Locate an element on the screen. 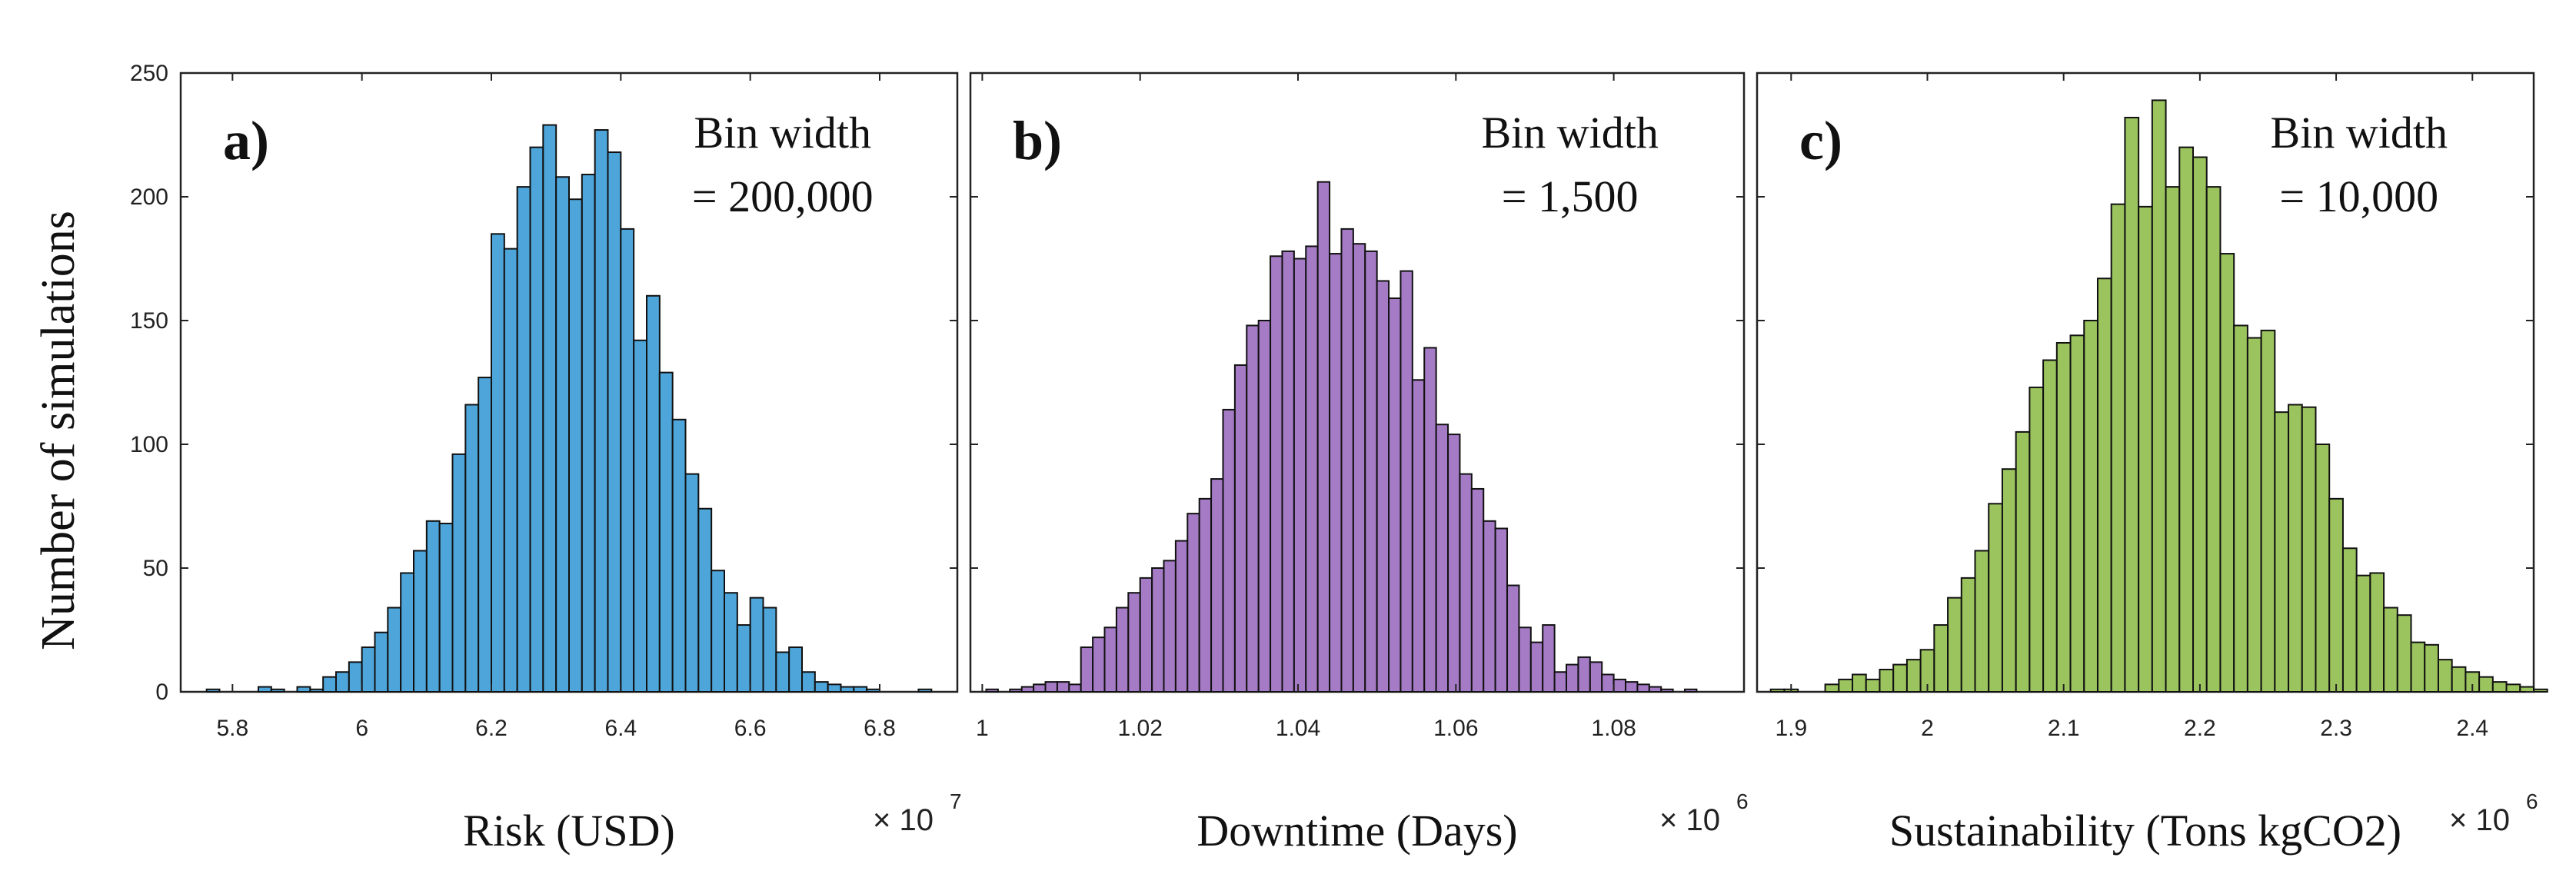  x-tick-label: 1.9 is located at coordinates (1791, 728).